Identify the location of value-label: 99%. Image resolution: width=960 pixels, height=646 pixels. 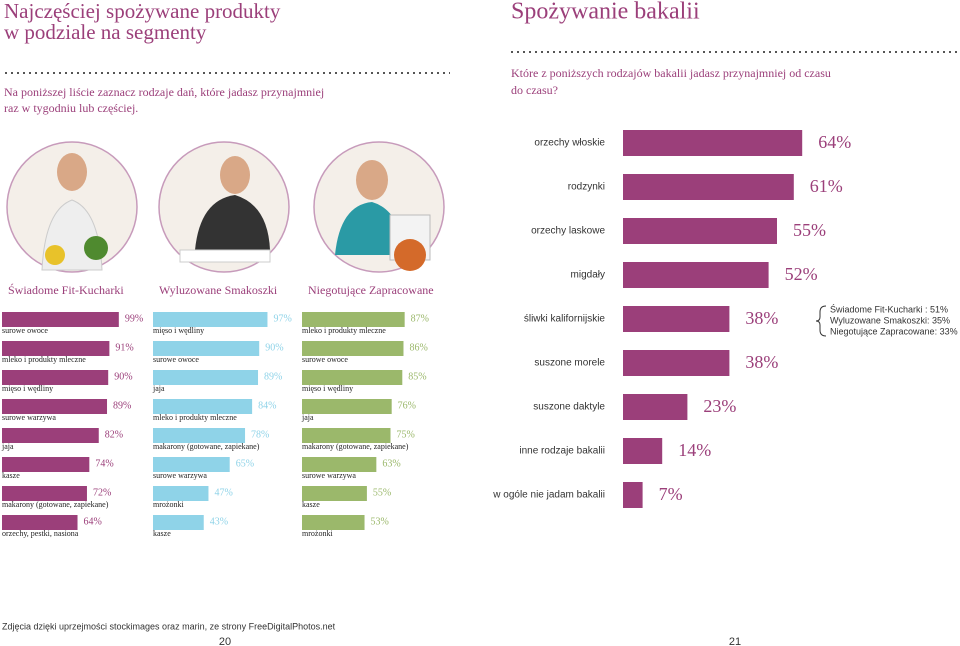
(134, 318).